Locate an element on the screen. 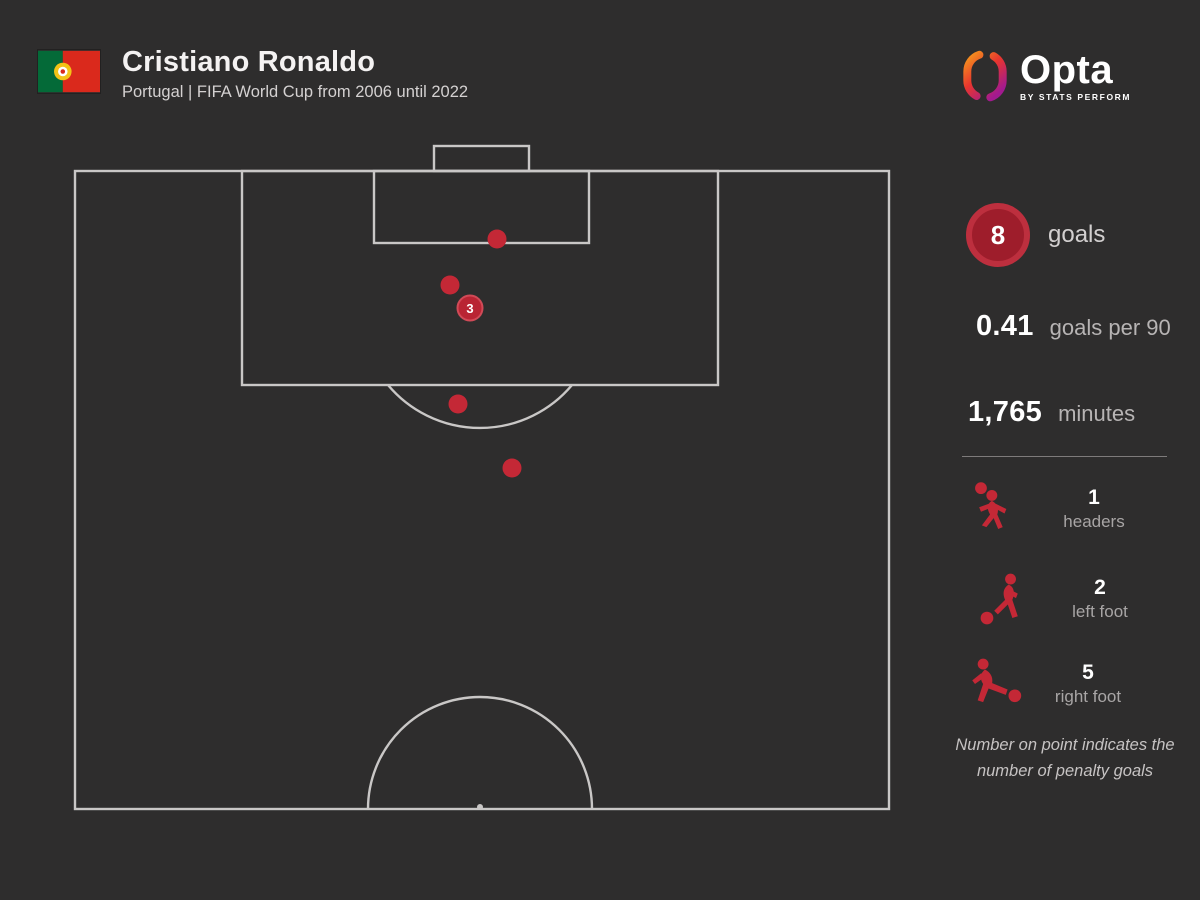  right-foot-icon is located at coordinates (994, 684).